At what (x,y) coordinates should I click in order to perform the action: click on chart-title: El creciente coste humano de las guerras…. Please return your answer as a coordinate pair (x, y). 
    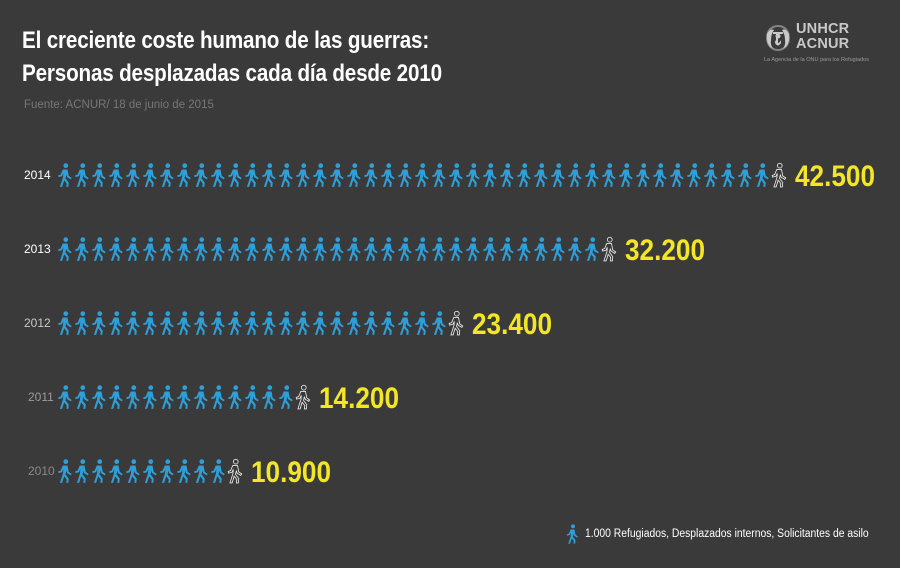
    Looking at the image, I should click on (232, 57).